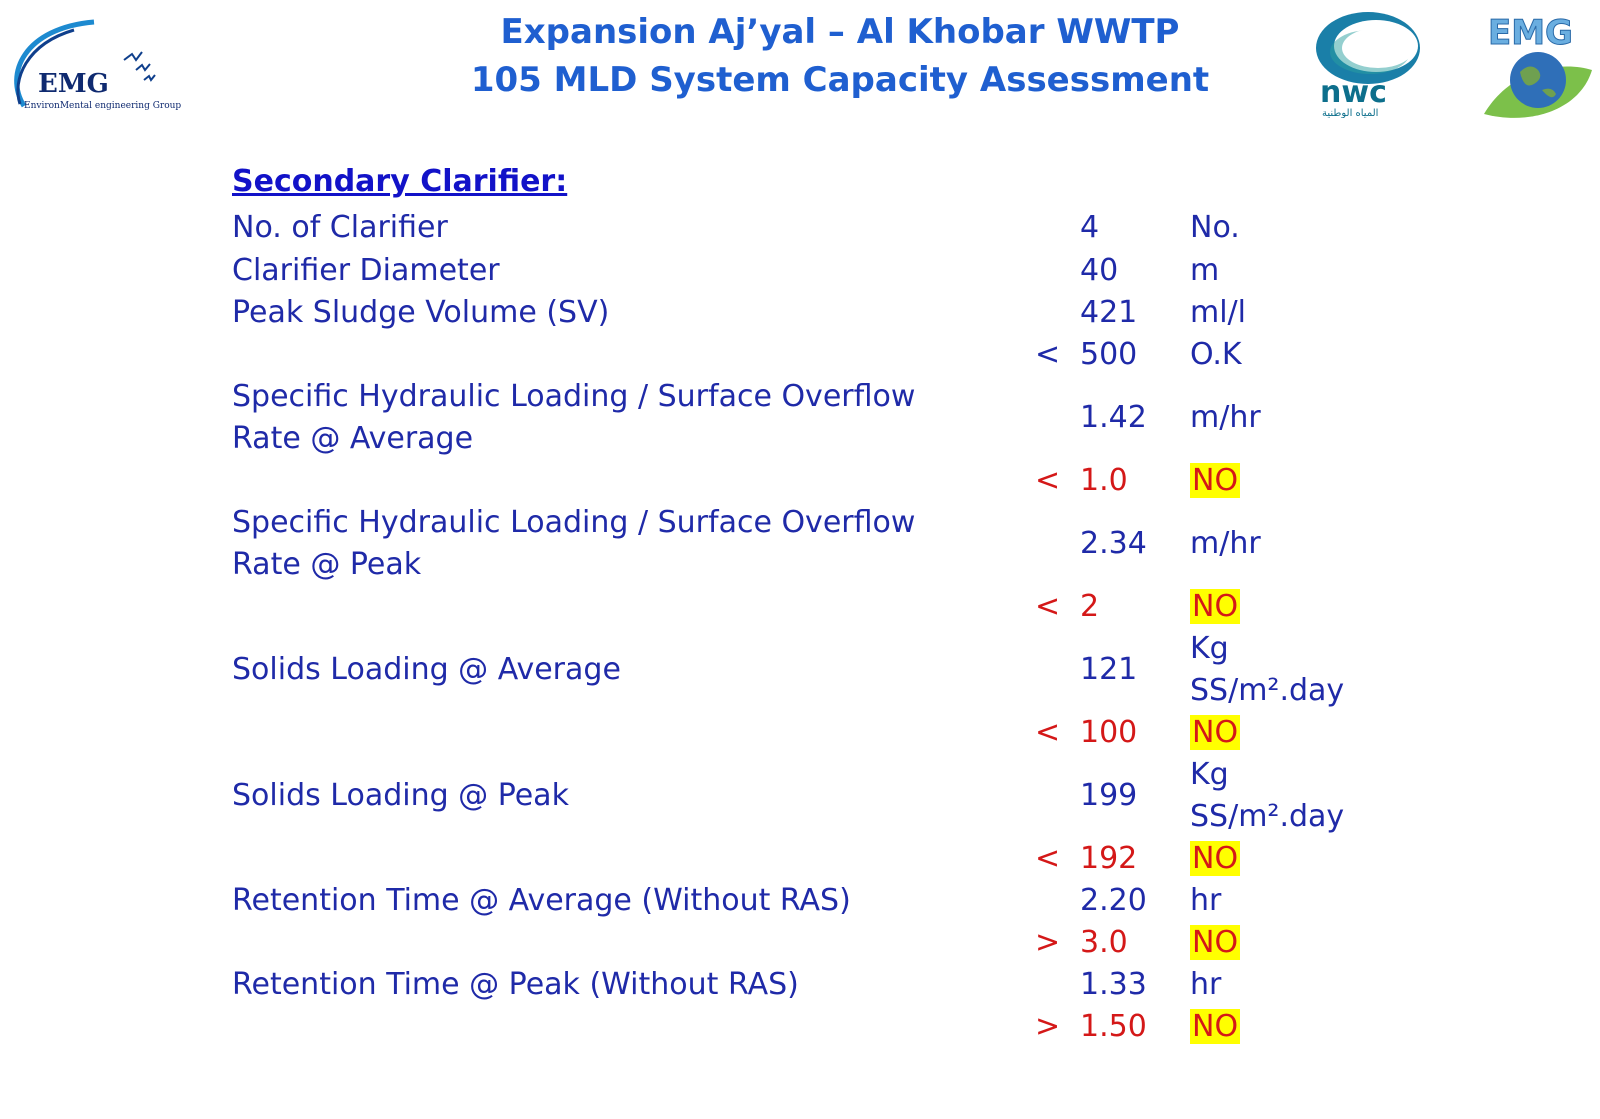 This screenshot has height=1119, width=1600. What do you see at coordinates (1048, 606) in the screenshot?
I see `criterion-operator-hydraulic-peak: <` at bounding box center [1048, 606].